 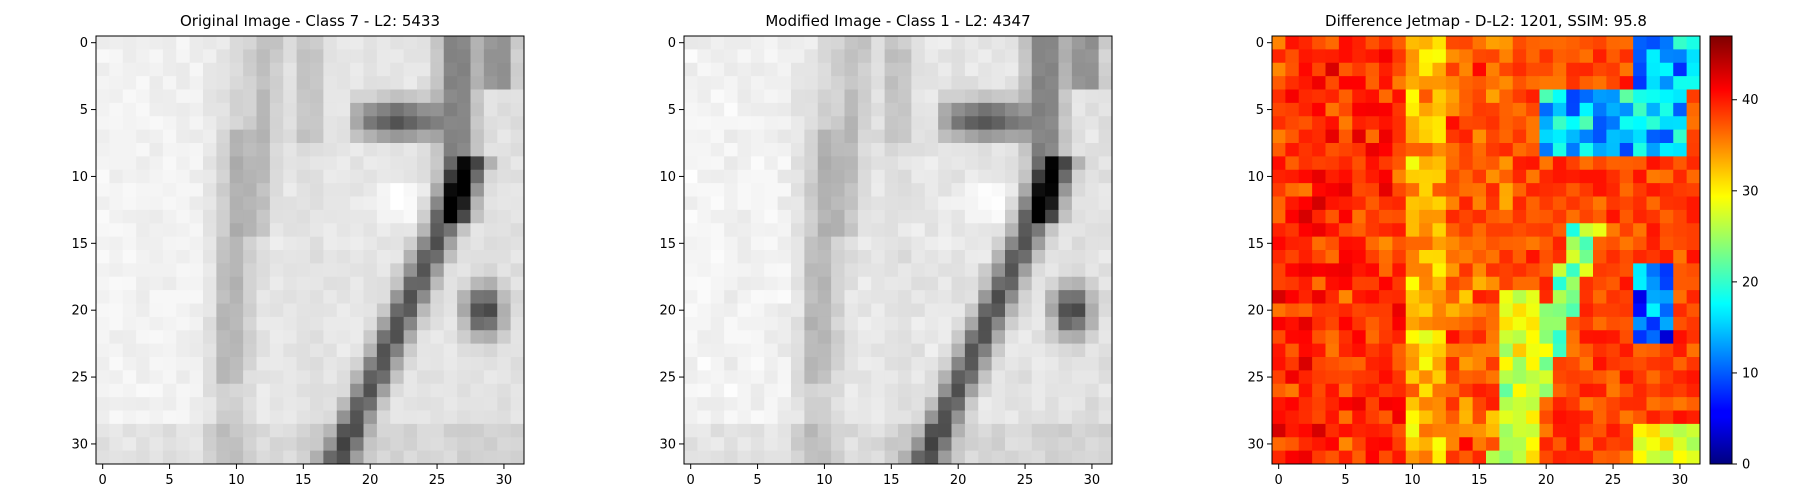 I want to click on x-tick-label: 20, so click(x=958, y=480).